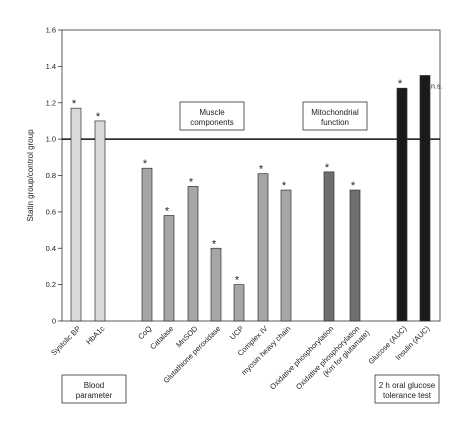  I want to click on mitochondrial-function-box, so click(335, 116).